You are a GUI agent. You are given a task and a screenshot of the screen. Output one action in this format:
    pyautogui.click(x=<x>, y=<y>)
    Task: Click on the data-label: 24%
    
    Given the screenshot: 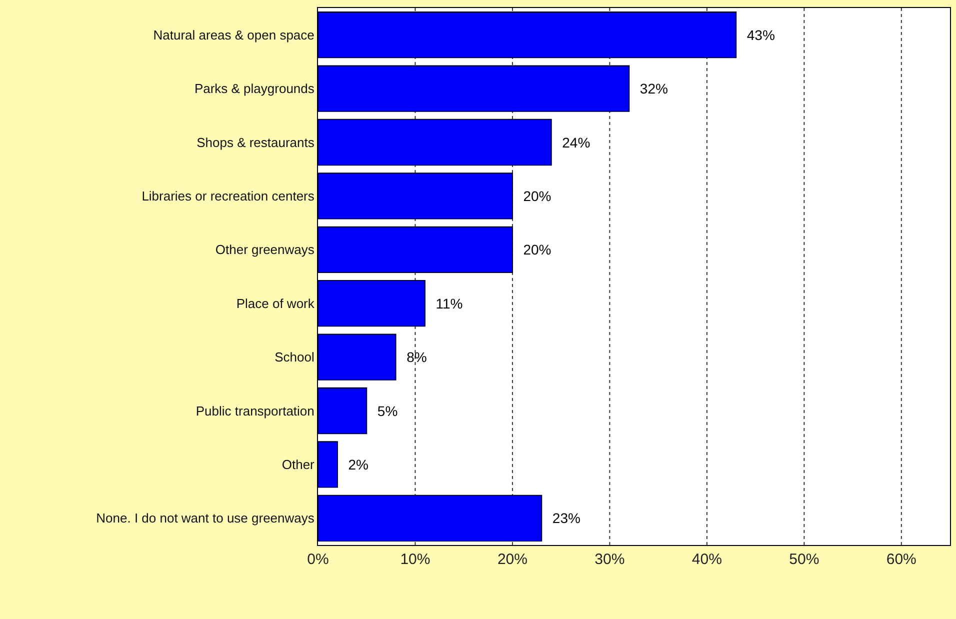 What is the action you would take?
    pyautogui.click(x=572, y=142)
    